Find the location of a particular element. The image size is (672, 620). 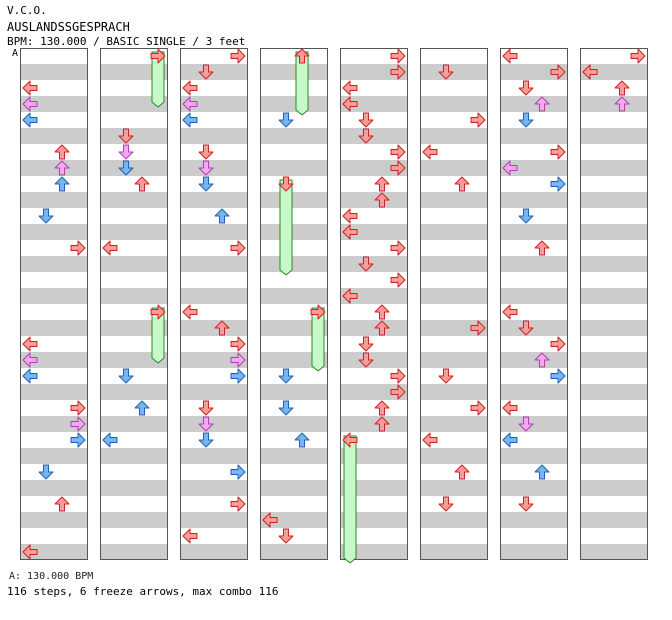

artist-name: V.C.O. is located at coordinates (27, 10).